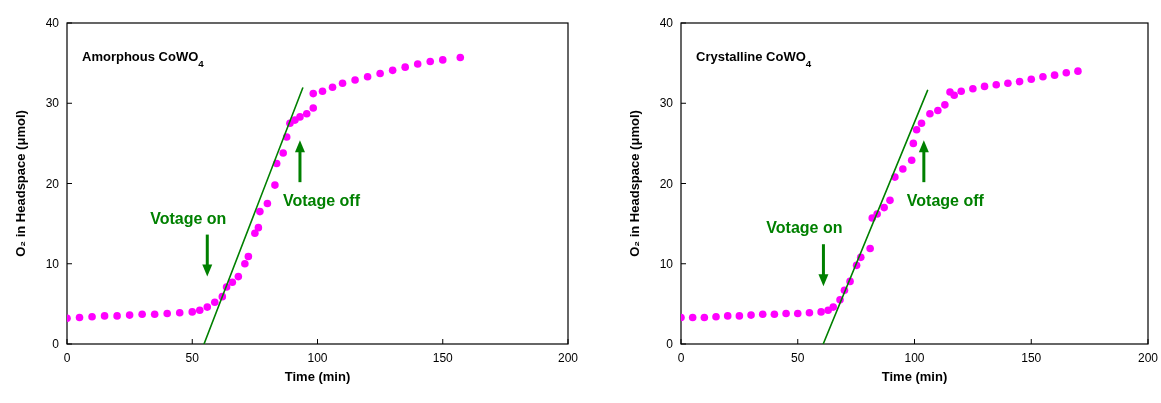  What do you see at coordinates (192, 358) in the screenshot?
I see `x-tick-label: 50` at bounding box center [192, 358].